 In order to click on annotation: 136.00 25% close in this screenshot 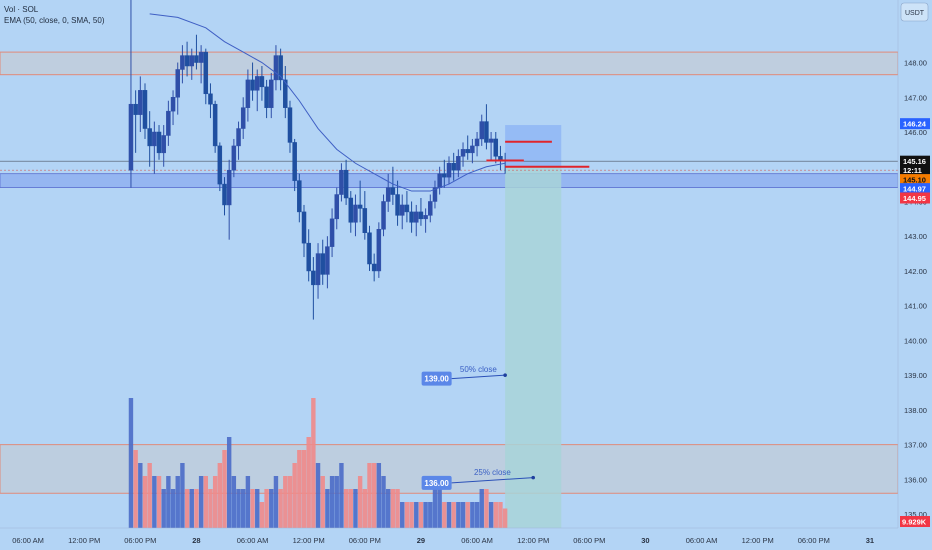, I will do `click(478, 479)`.